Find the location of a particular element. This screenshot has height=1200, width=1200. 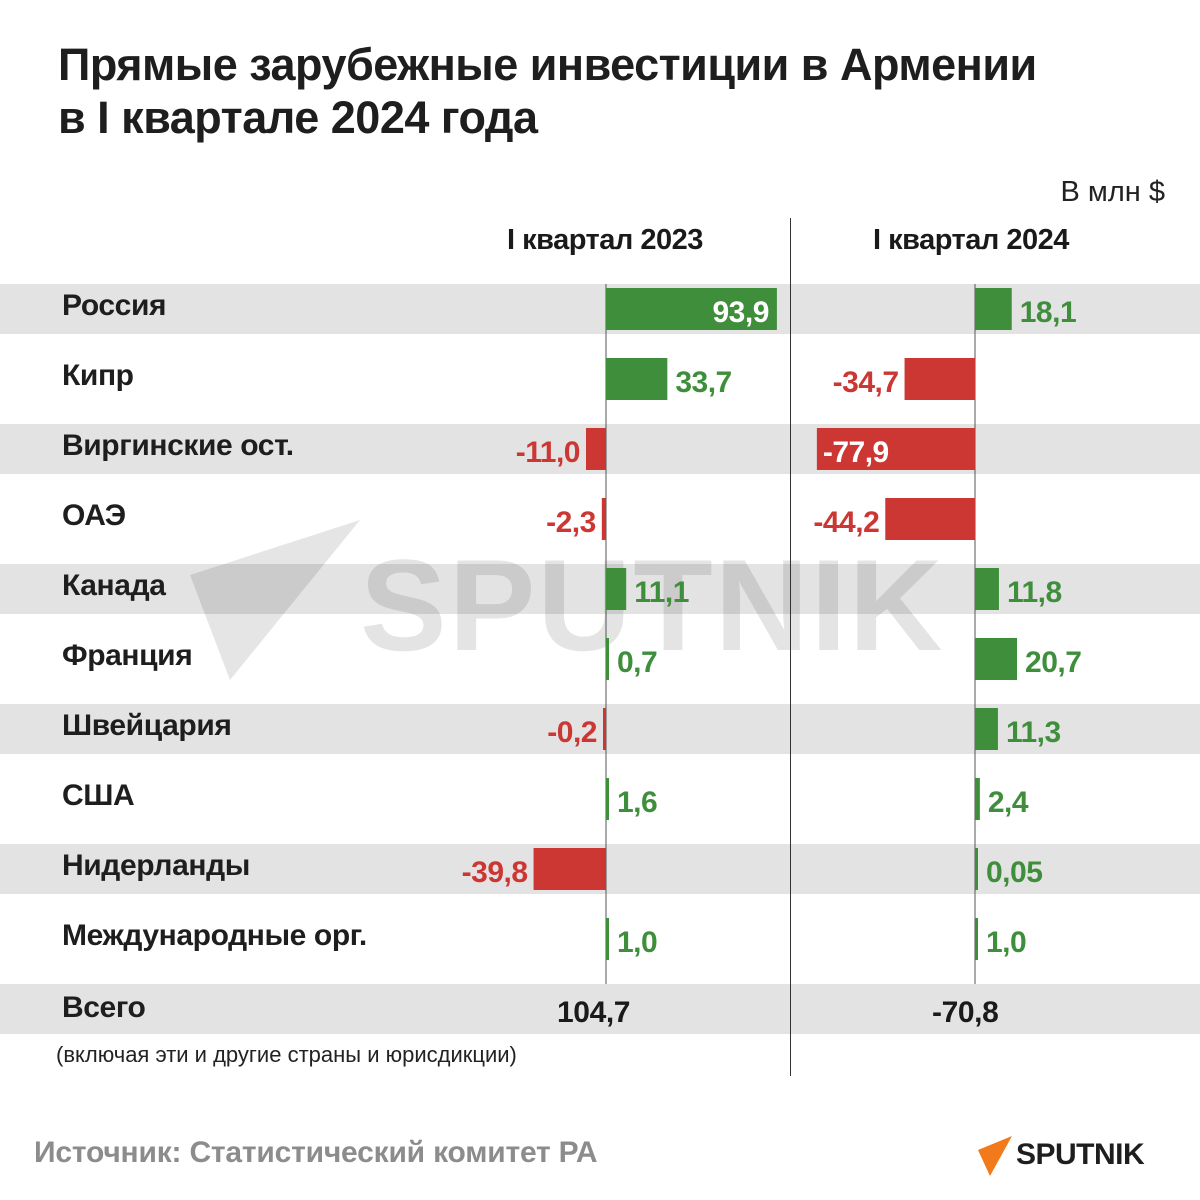

bar-value-label: 2,4 is located at coordinates (1008, 802).